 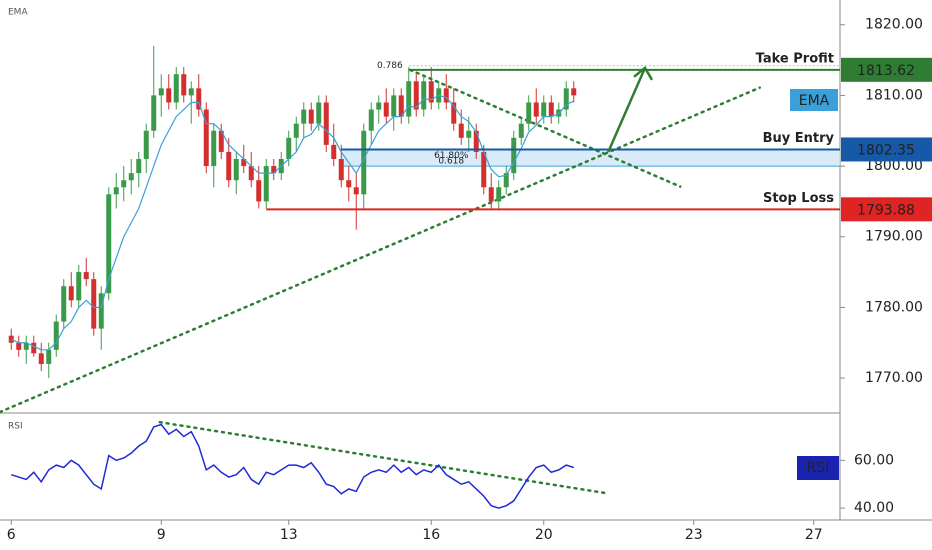 I want to click on y-tick-label: 1770.00, so click(x=894, y=378).